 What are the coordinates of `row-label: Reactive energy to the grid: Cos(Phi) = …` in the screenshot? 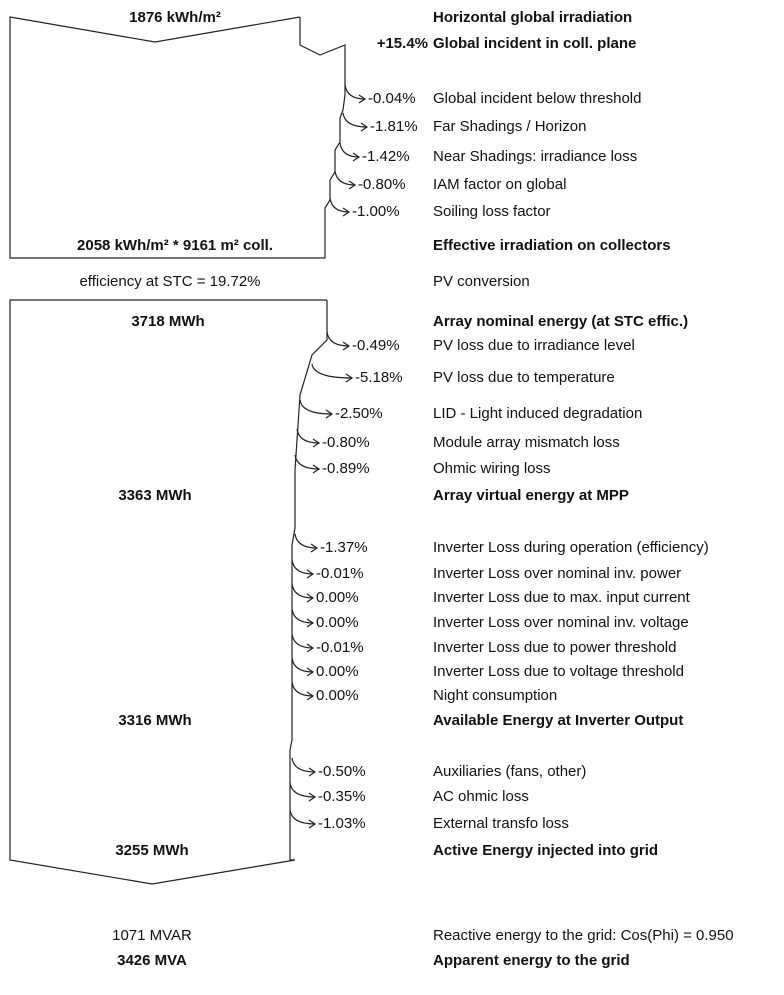 It's located at (583, 935).